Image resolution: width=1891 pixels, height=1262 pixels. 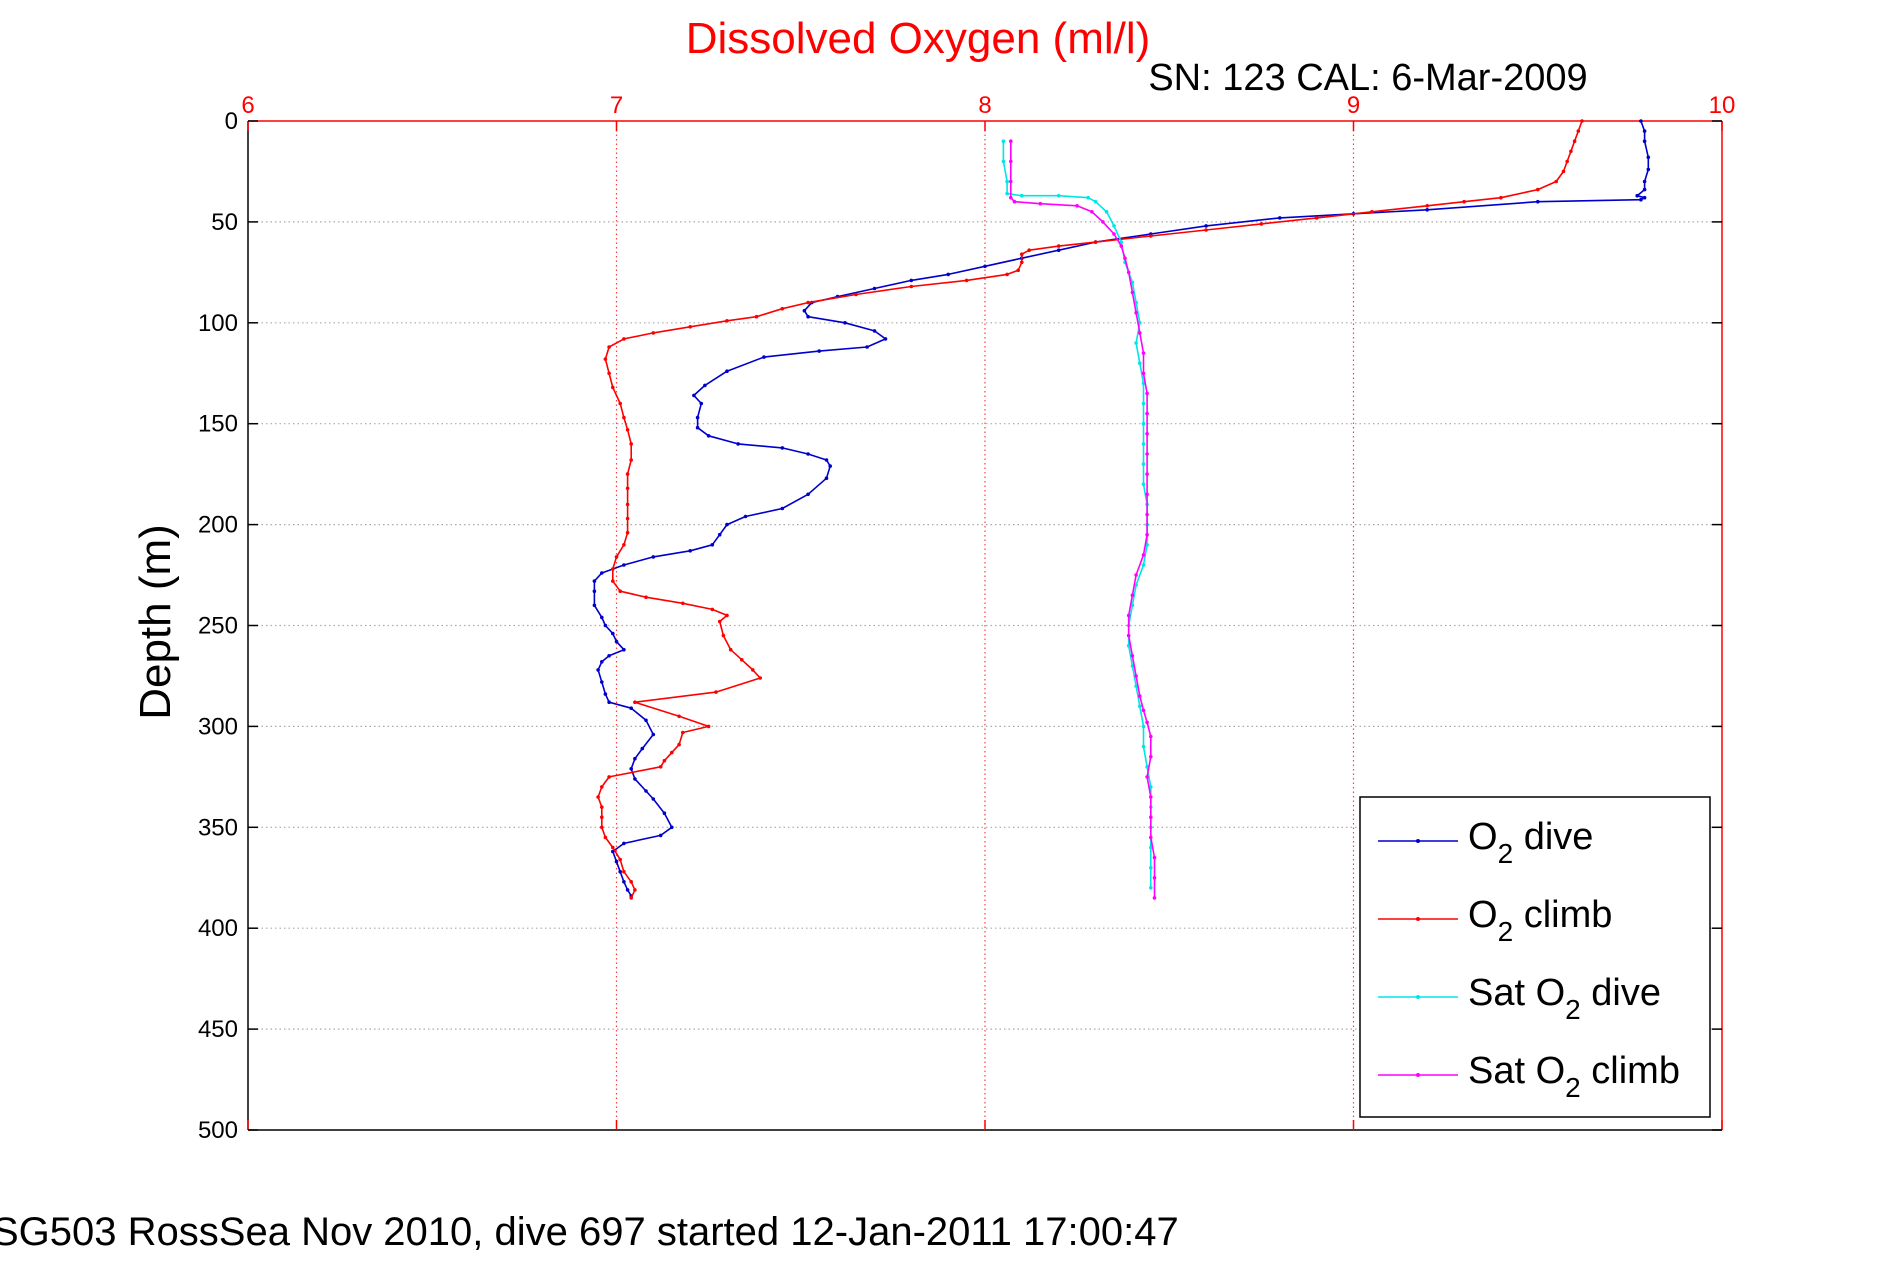 What do you see at coordinates (231, 121) in the screenshot?
I see `y-tick-label: 0` at bounding box center [231, 121].